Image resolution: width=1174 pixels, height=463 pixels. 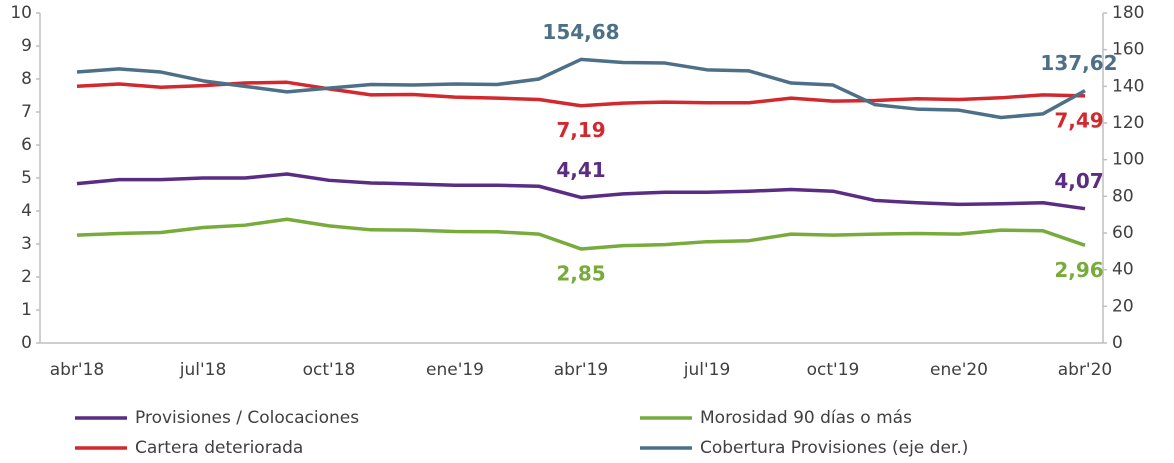 I want to click on x-tick-label: ene'20, so click(x=959, y=370).